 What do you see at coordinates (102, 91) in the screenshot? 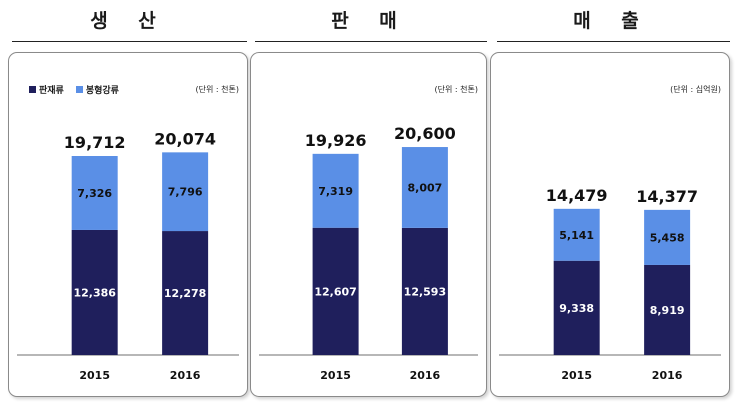
I see `legend-label-display: 봉형강류` at bounding box center [102, 91].